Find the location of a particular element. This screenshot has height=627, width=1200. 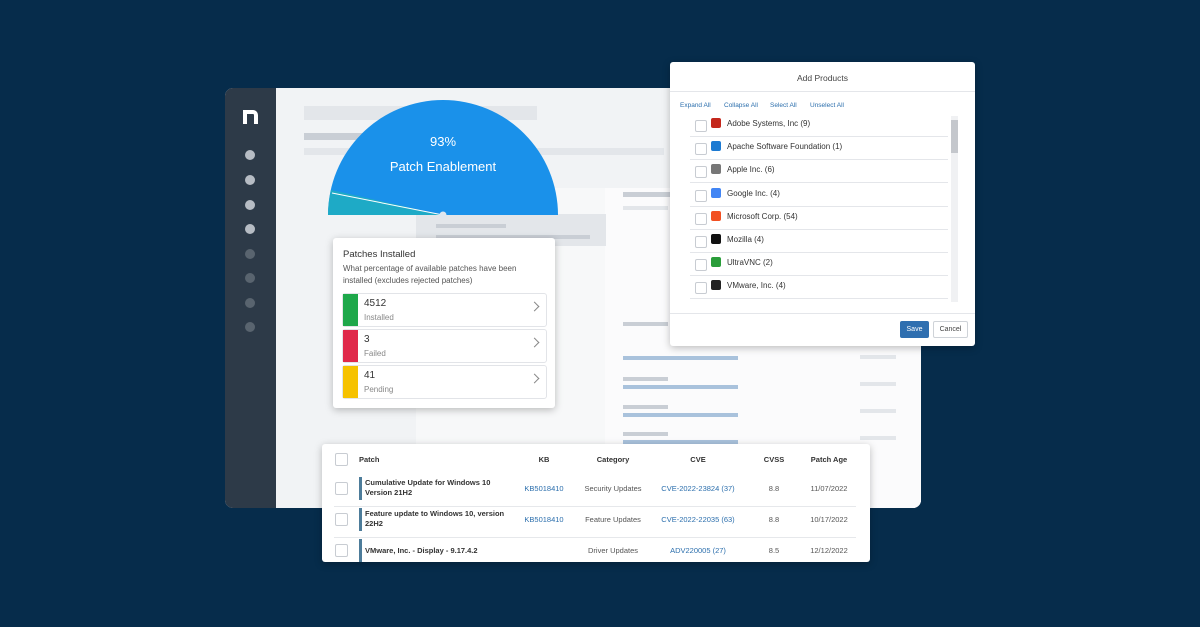

cell: Feature Updates is located at coordinates (613, 519).